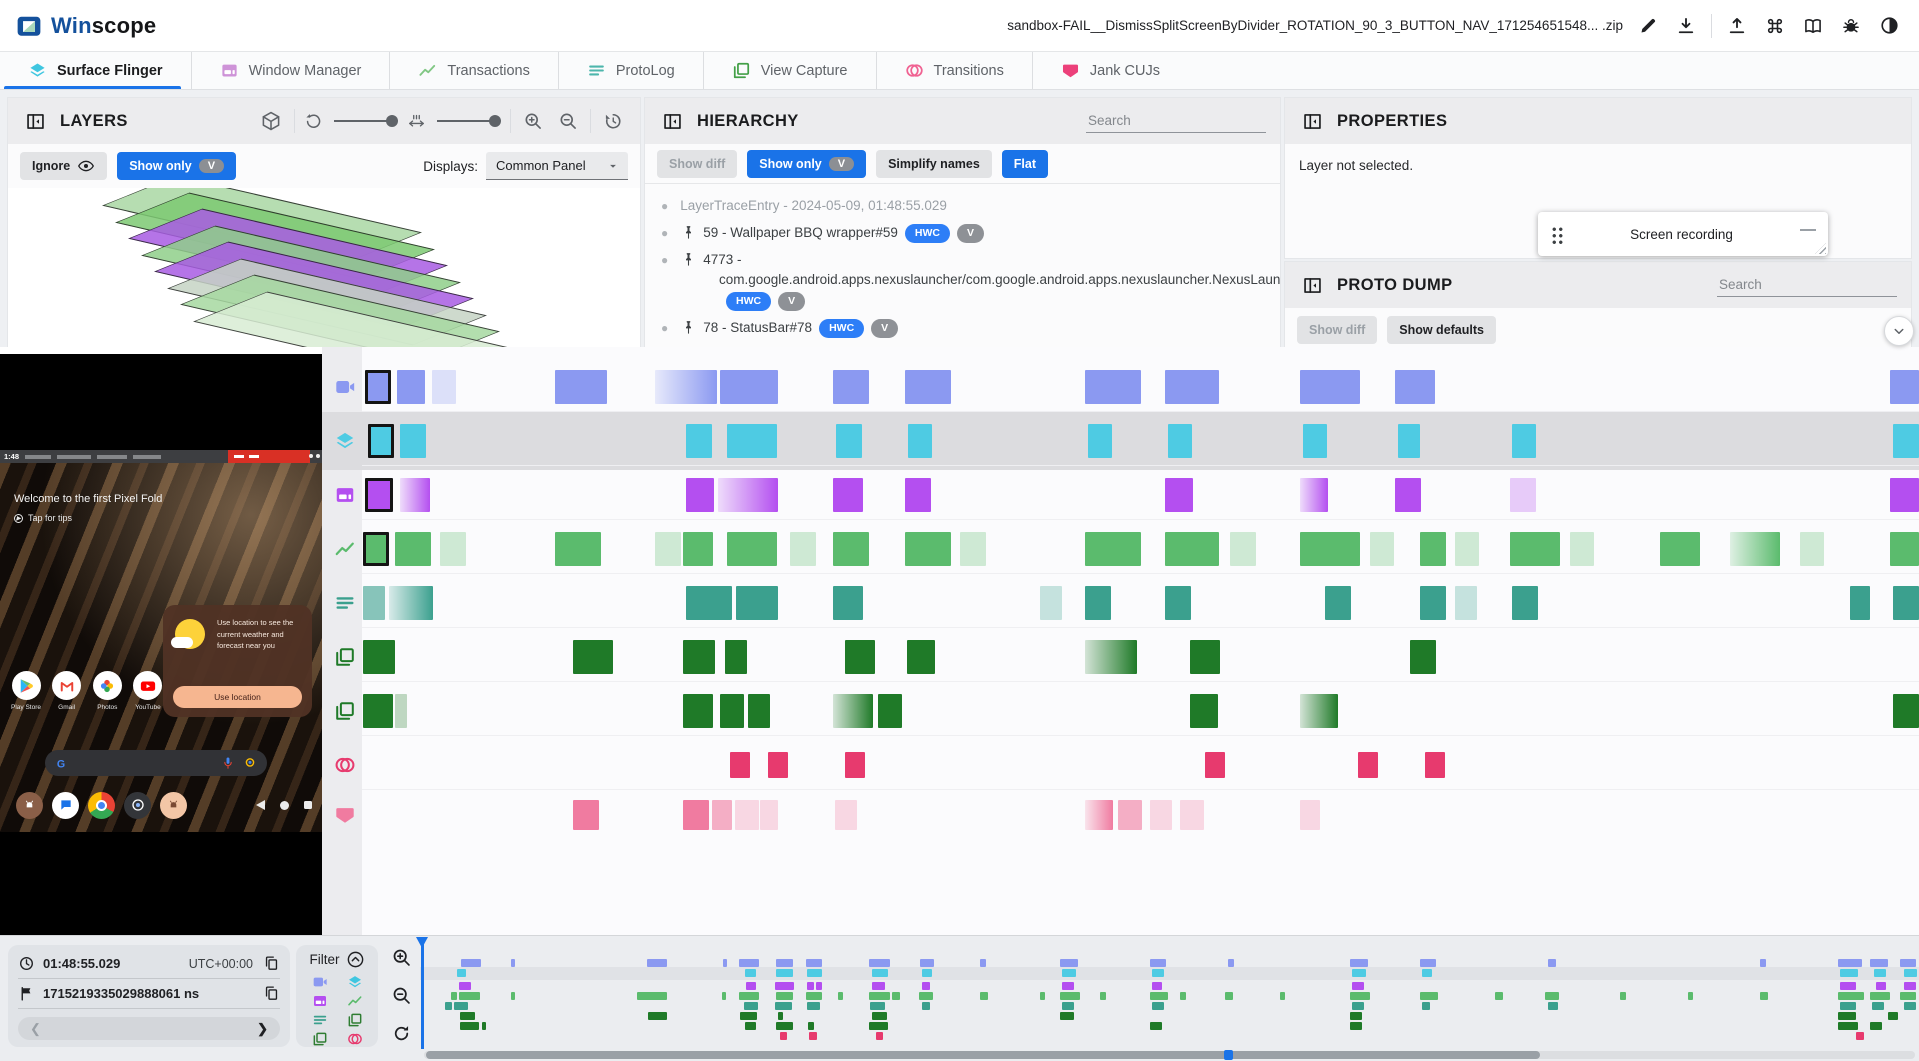 Image resolution: width=1919 pixels, height=1061 pixels. I want to click on mic-icon, so click(228, 763).